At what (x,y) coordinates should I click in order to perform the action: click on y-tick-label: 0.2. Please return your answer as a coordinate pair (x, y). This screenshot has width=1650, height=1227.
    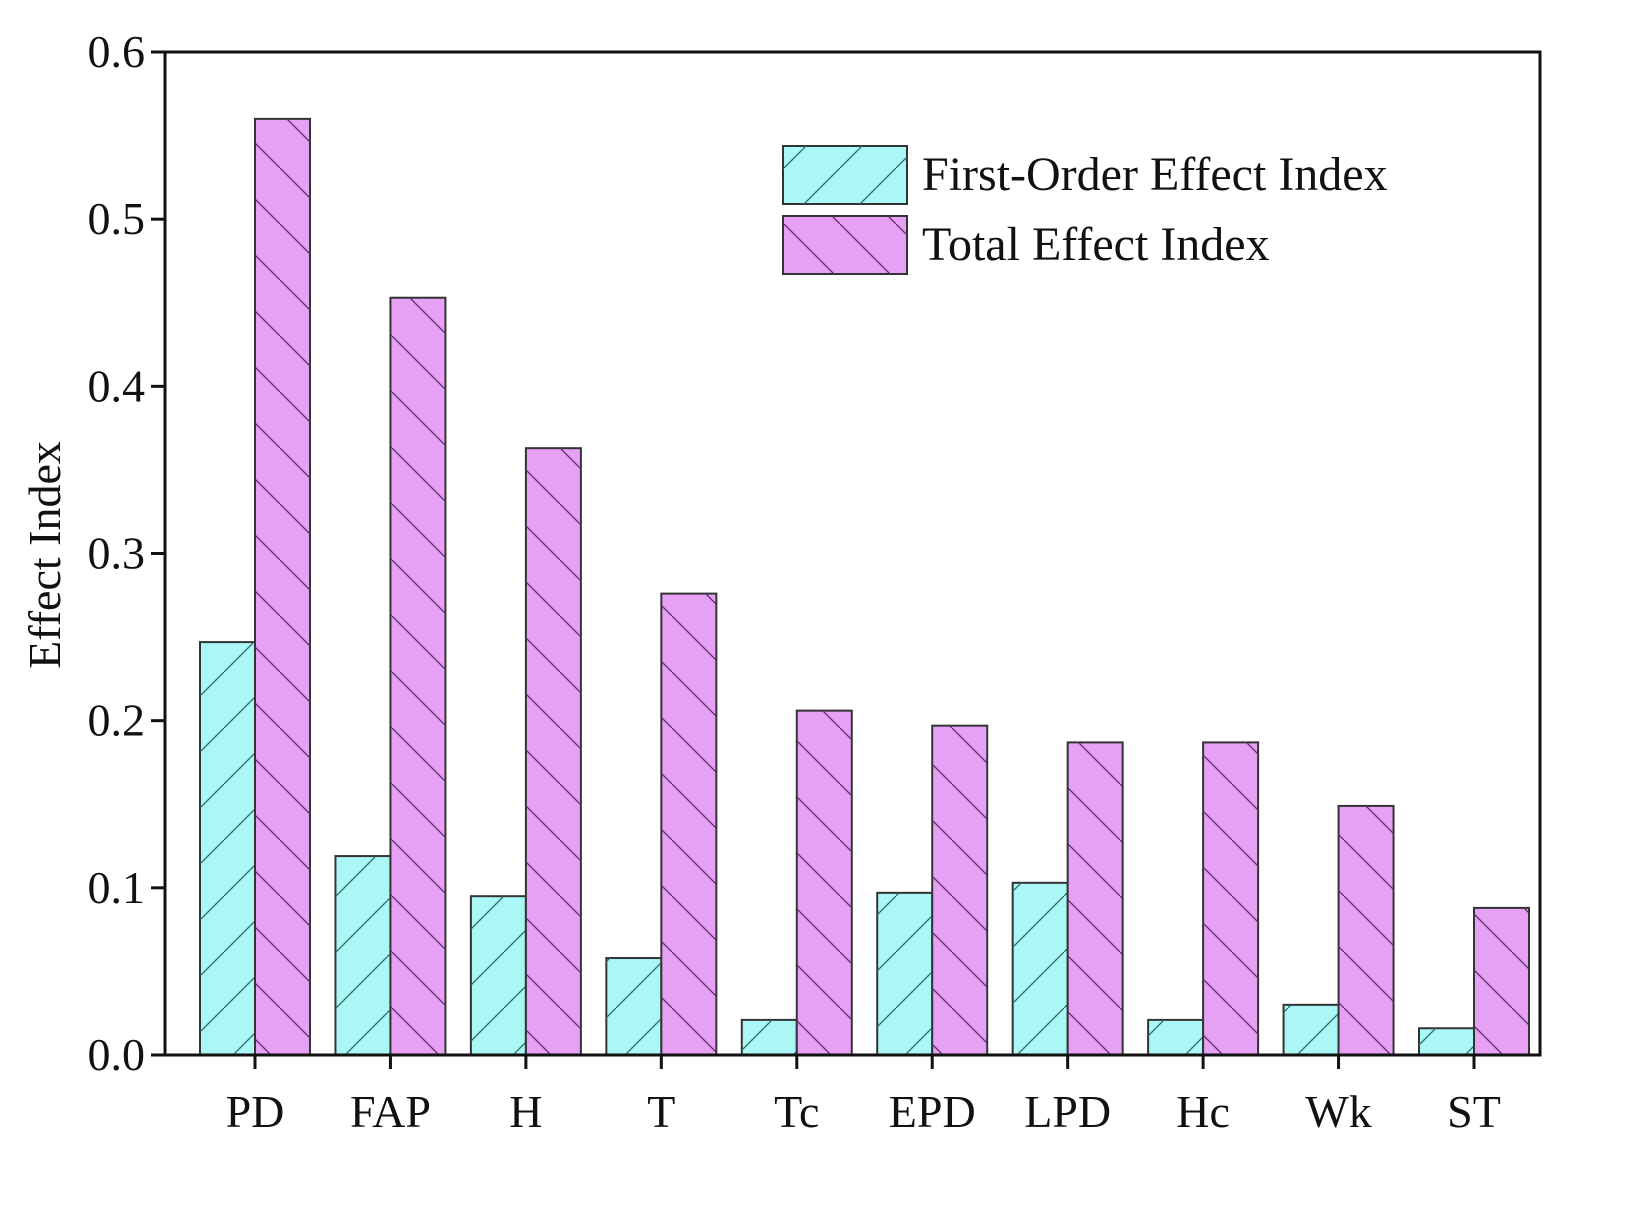
    Looking at the image, I should click on (117, 720).